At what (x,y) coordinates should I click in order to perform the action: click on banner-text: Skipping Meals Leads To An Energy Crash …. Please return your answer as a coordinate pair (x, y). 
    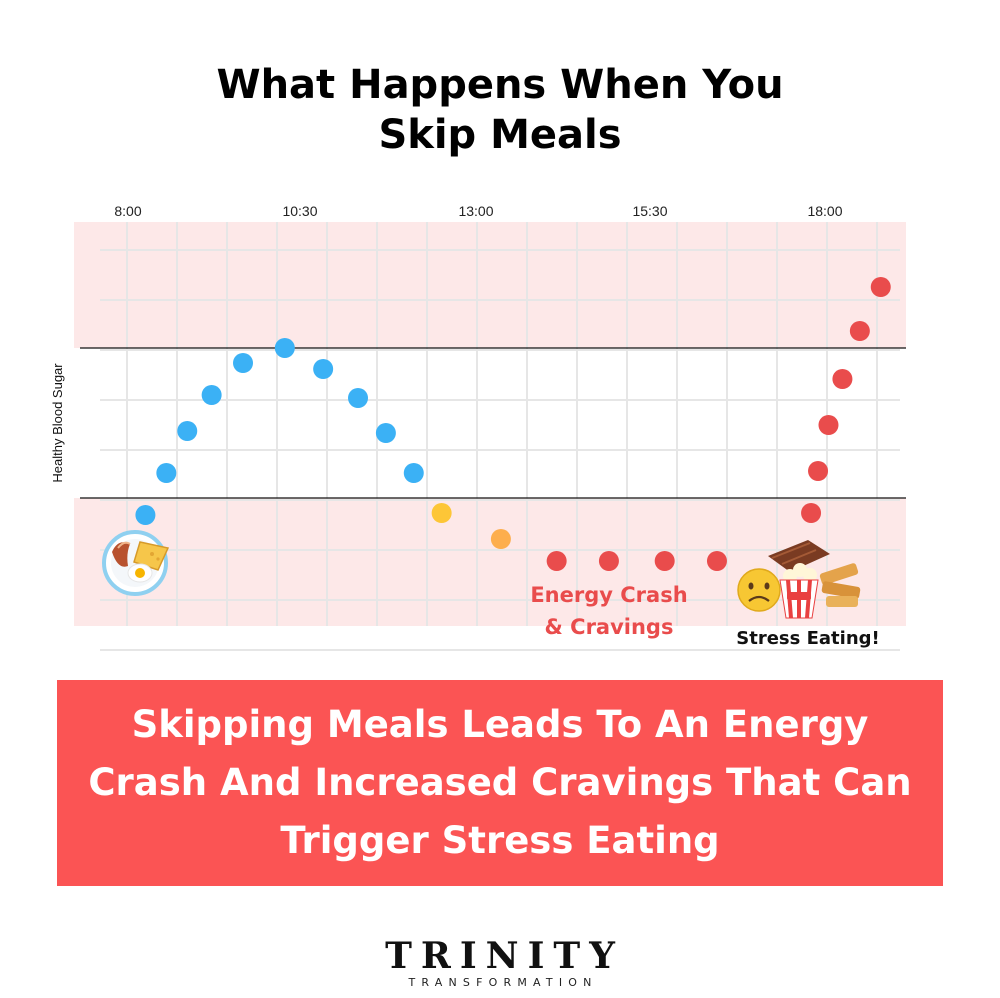
    Looking at the image, I should click on (500, 783).